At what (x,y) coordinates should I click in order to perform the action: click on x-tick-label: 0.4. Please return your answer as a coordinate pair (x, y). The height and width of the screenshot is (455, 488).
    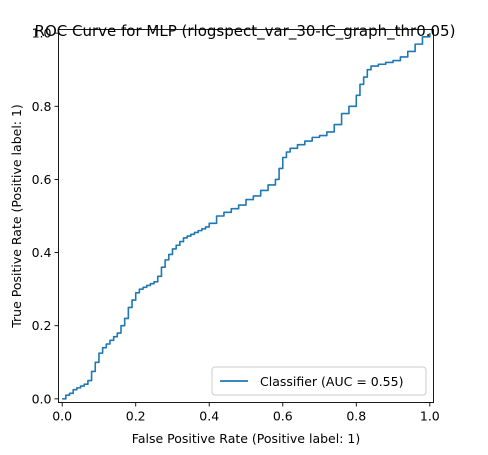
    Looking at the image, I should click on (209, 416).